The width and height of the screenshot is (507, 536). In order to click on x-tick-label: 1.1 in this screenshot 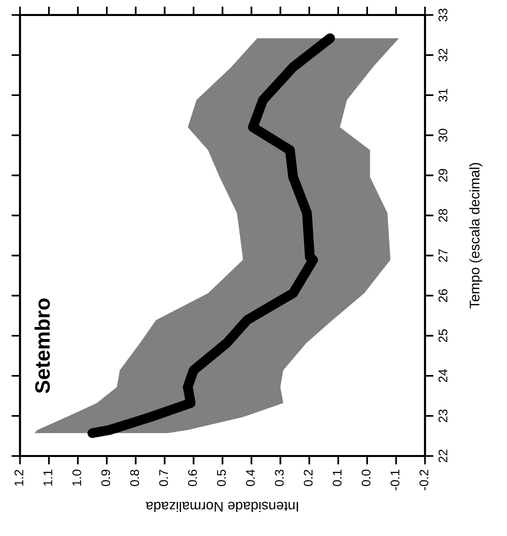, I will do `click(48, 478)`.